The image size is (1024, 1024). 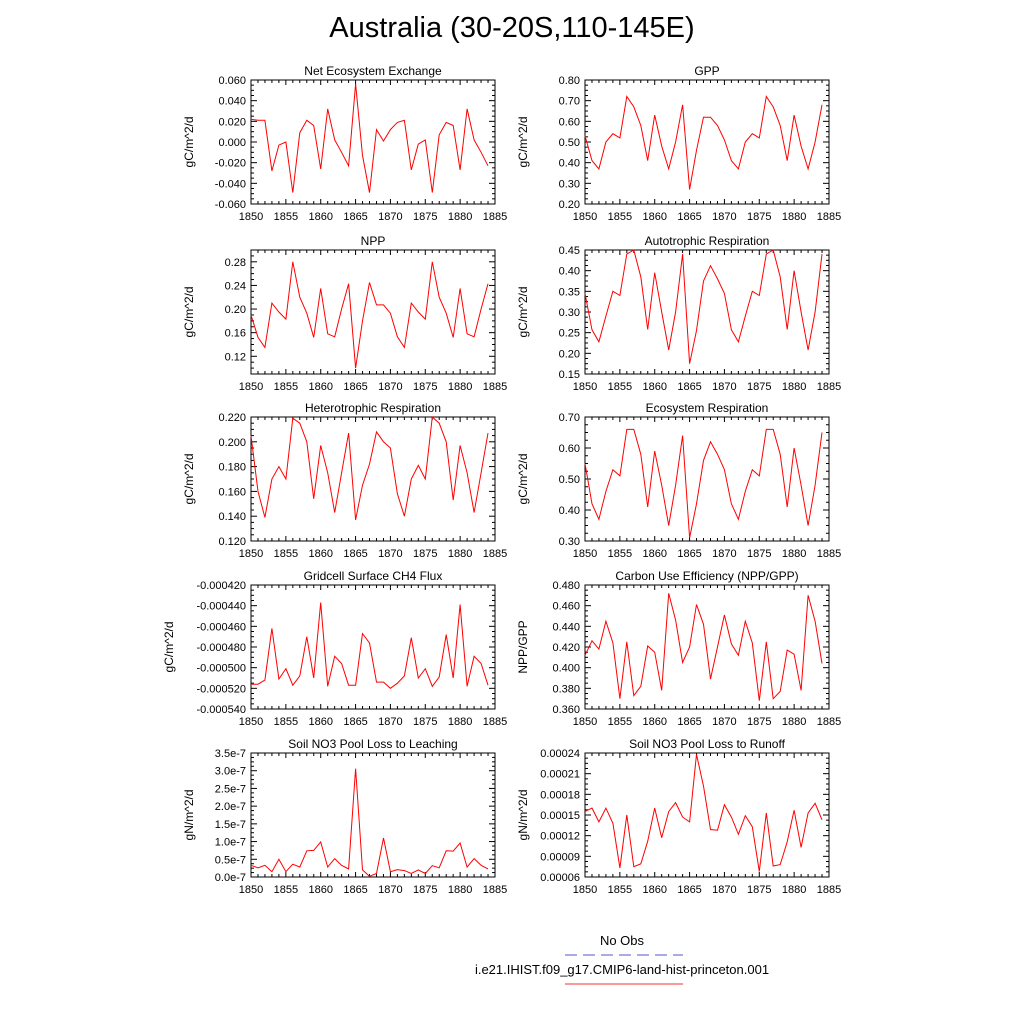 I want to click on y-tick-label: 0.360, so click(x=566, y=710).